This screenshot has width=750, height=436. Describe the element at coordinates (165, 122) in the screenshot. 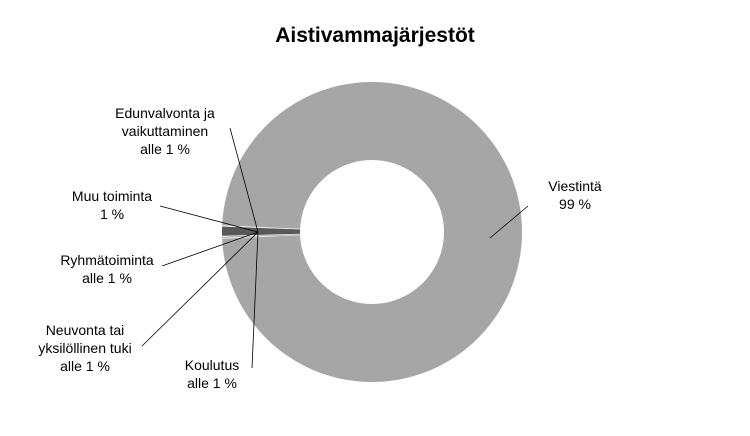

I see `category-label: Edunvalvonta ja vaikuttaminen` at that location.